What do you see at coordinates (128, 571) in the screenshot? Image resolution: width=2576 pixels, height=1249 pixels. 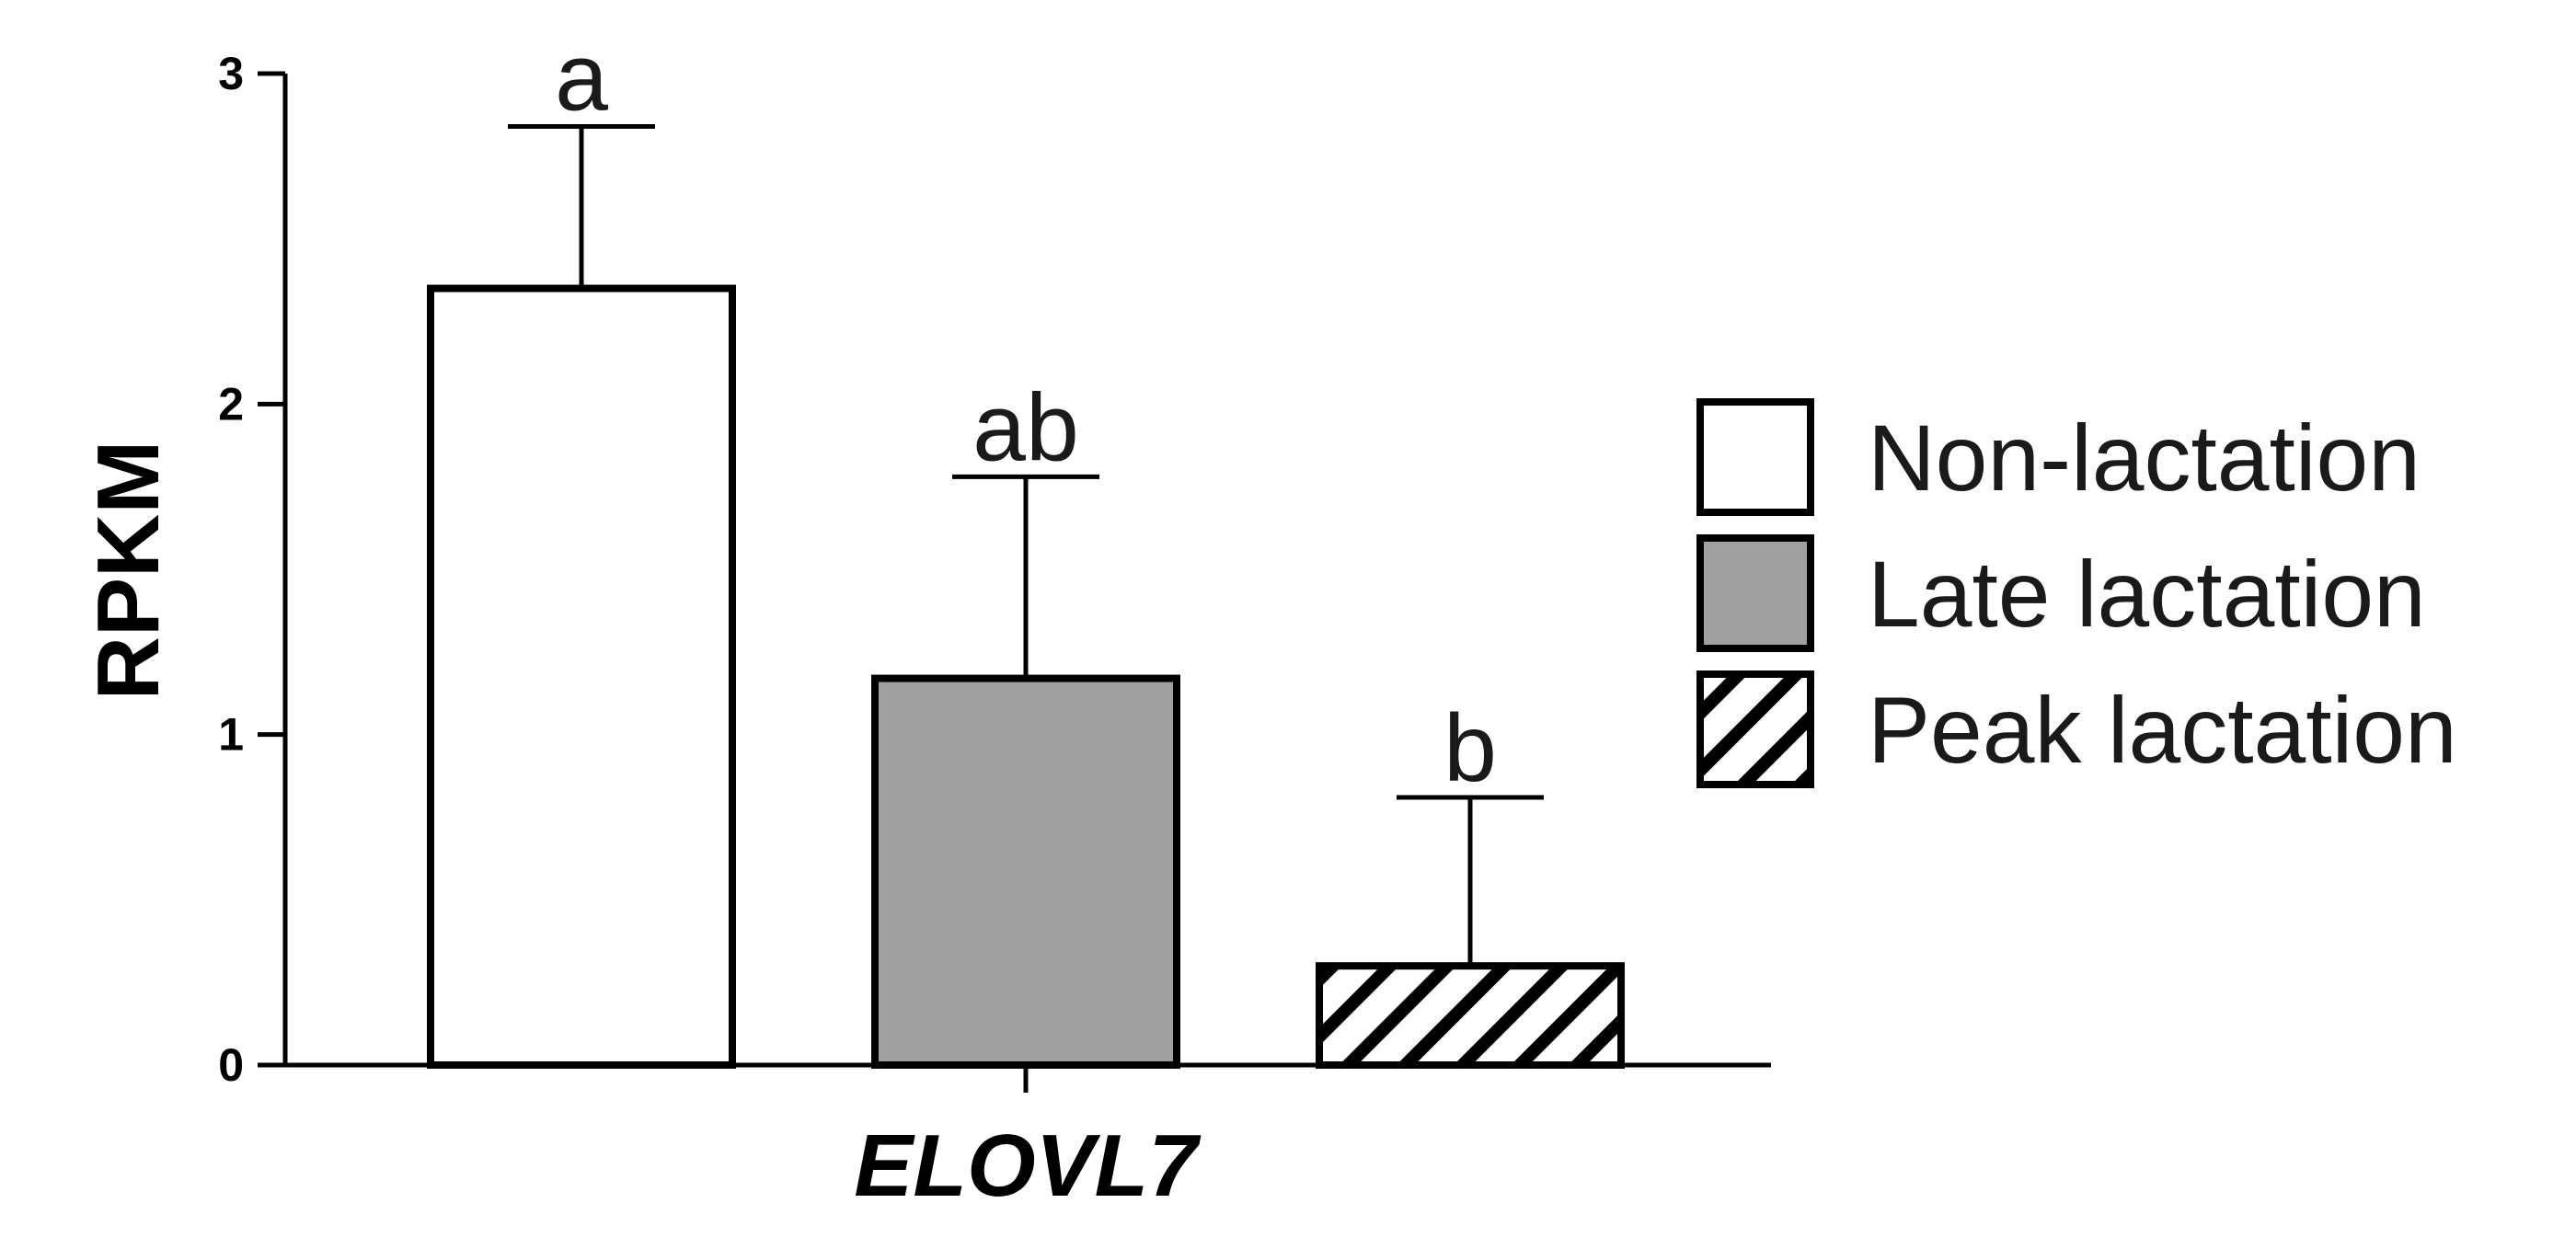 I see `y-axis-label: RPKM` at bounding box center [128, 571].